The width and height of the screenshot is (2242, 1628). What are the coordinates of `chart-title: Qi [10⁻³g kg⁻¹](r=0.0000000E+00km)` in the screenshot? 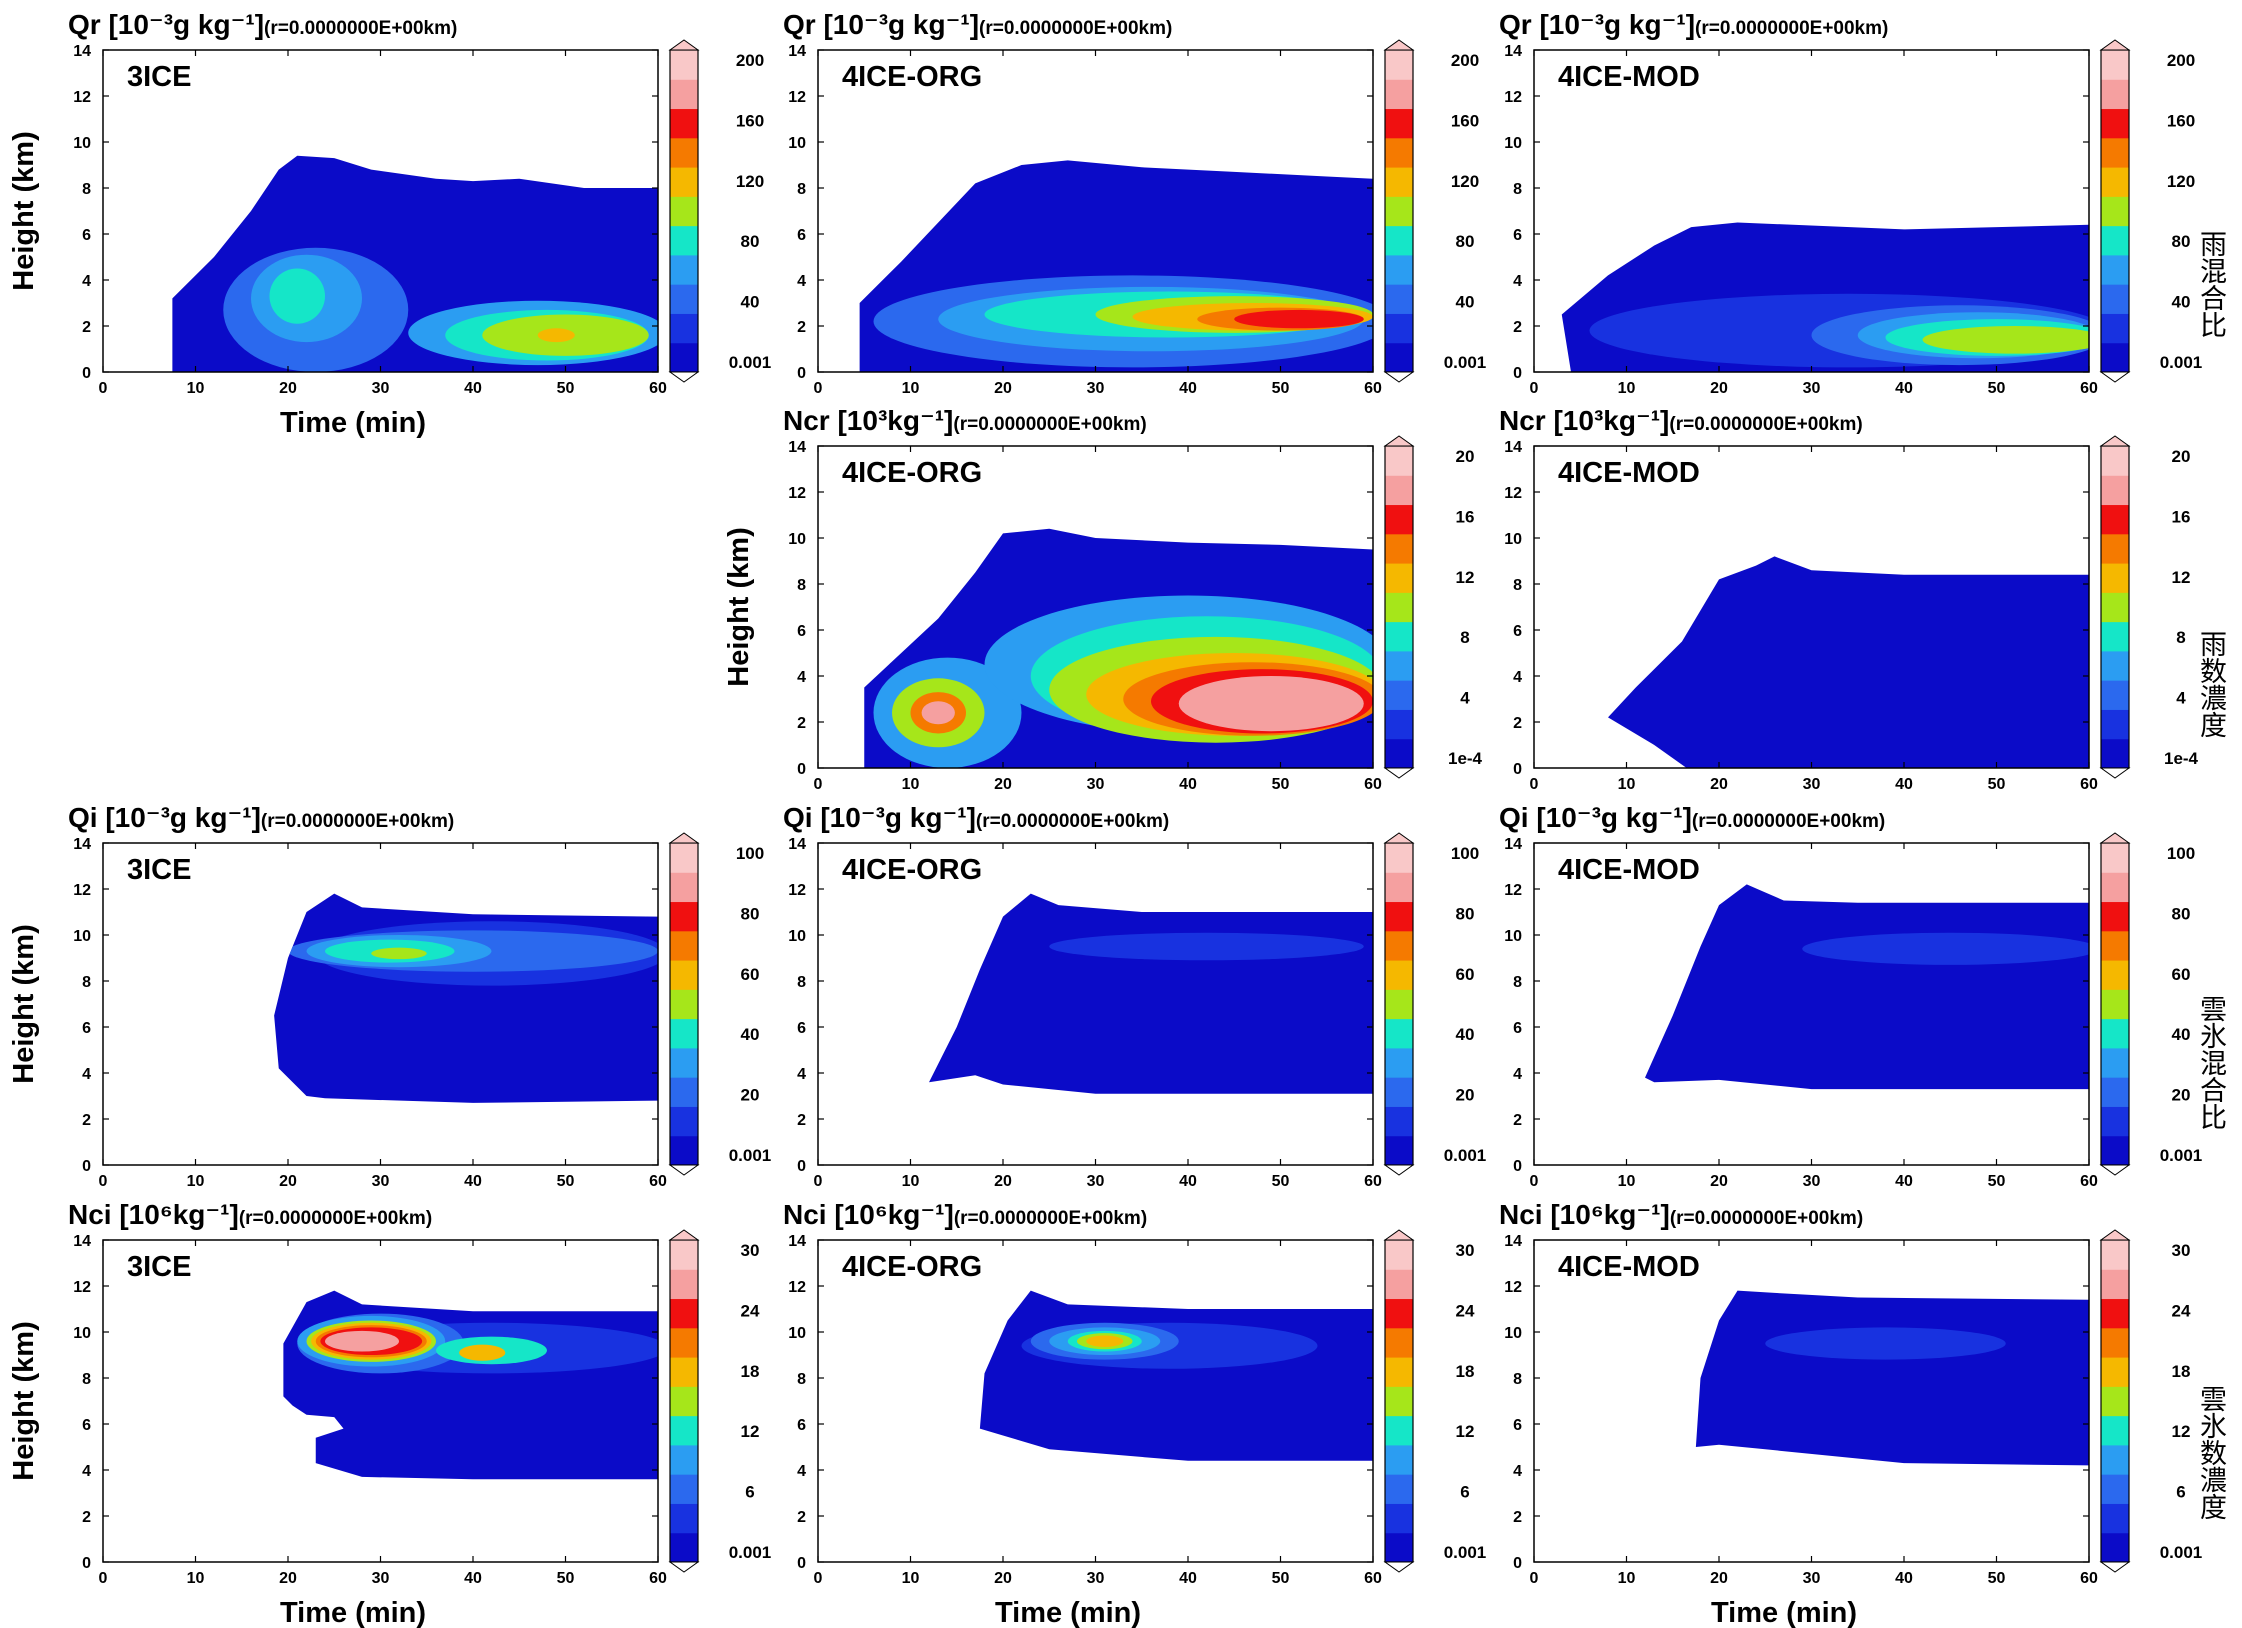 It's located at (976, 817).